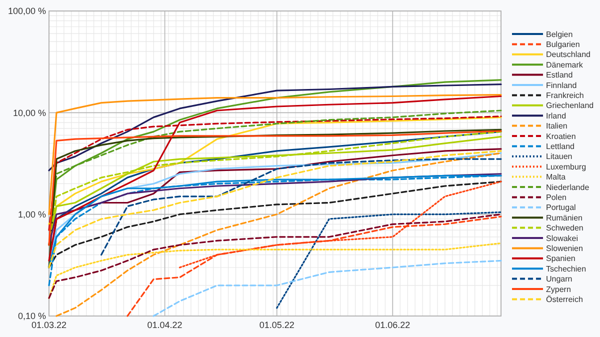  What do you see at coordinates (563, 44) in the screenshot?
I see `legend-label: Bulgarien` at bounding box center [563, 44].